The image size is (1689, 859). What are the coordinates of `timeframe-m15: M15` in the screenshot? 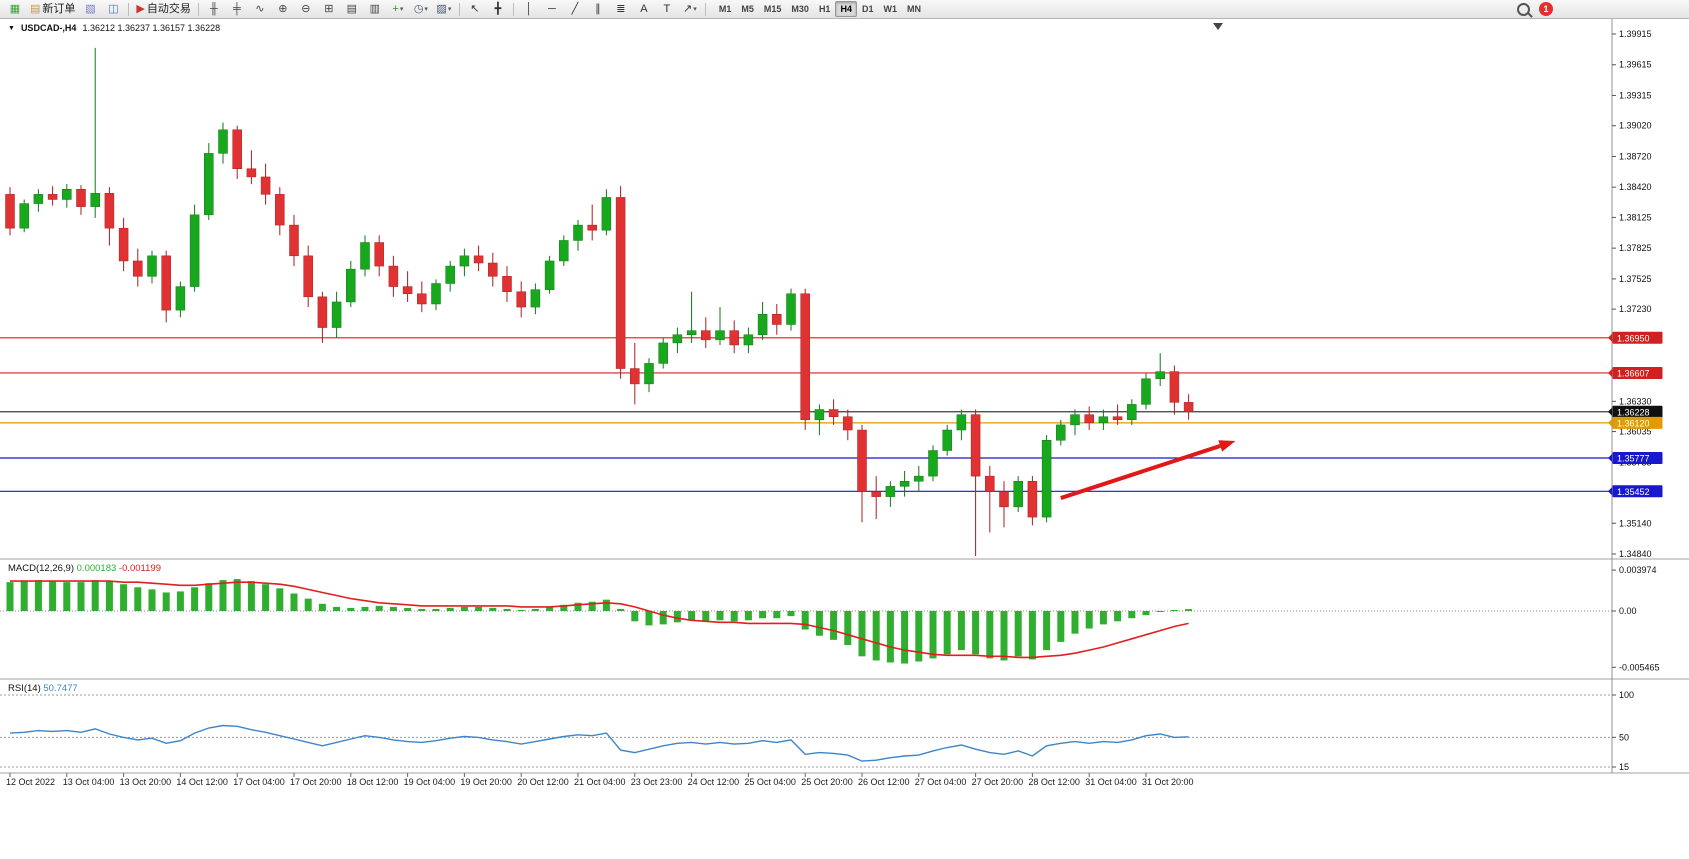 It's located at (772, 9).